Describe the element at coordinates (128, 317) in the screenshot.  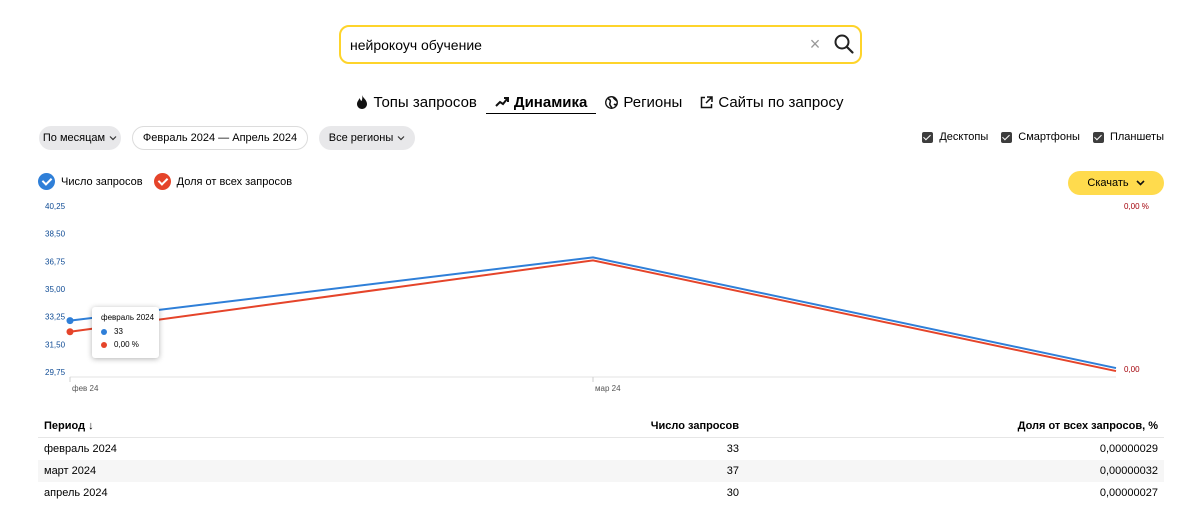
I see `tooltip-title: февраль 2024` at that location.